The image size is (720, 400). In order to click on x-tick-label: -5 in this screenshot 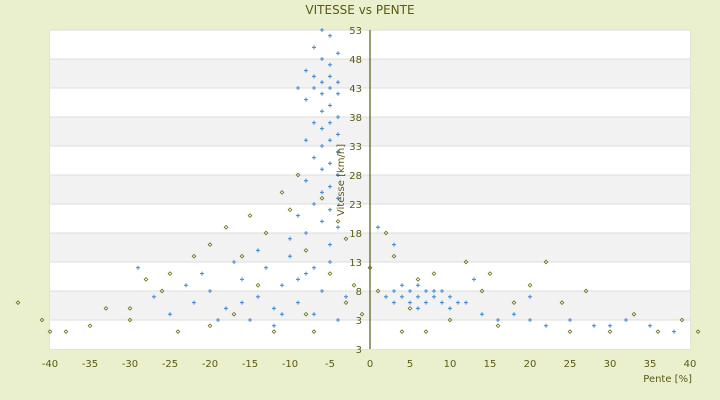, I will do `click(330, 364)`.